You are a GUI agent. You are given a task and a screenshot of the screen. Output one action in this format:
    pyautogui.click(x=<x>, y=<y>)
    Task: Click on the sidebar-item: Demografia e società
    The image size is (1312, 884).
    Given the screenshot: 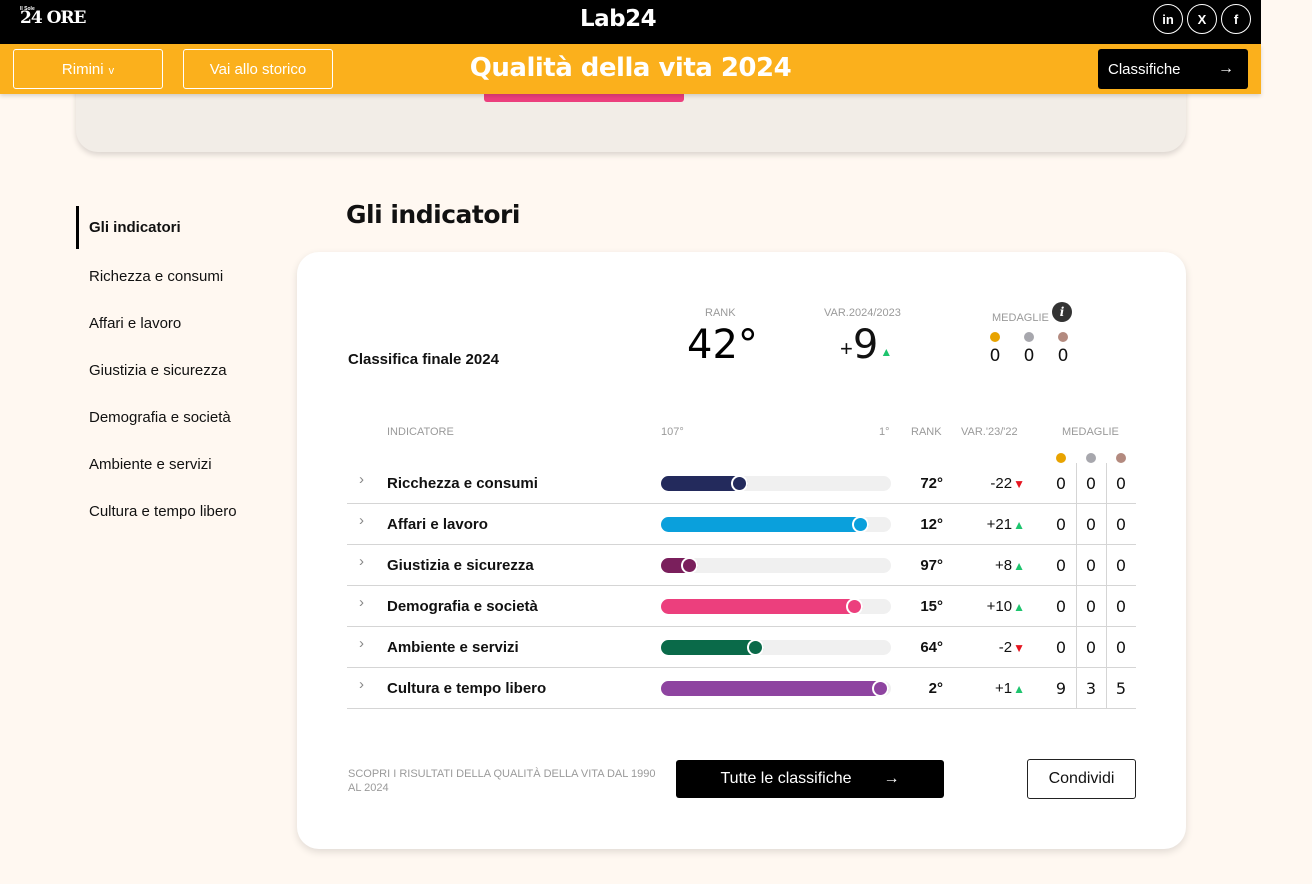 What is the action you would take?
    pyautogui.click(x=160, y=417)
    